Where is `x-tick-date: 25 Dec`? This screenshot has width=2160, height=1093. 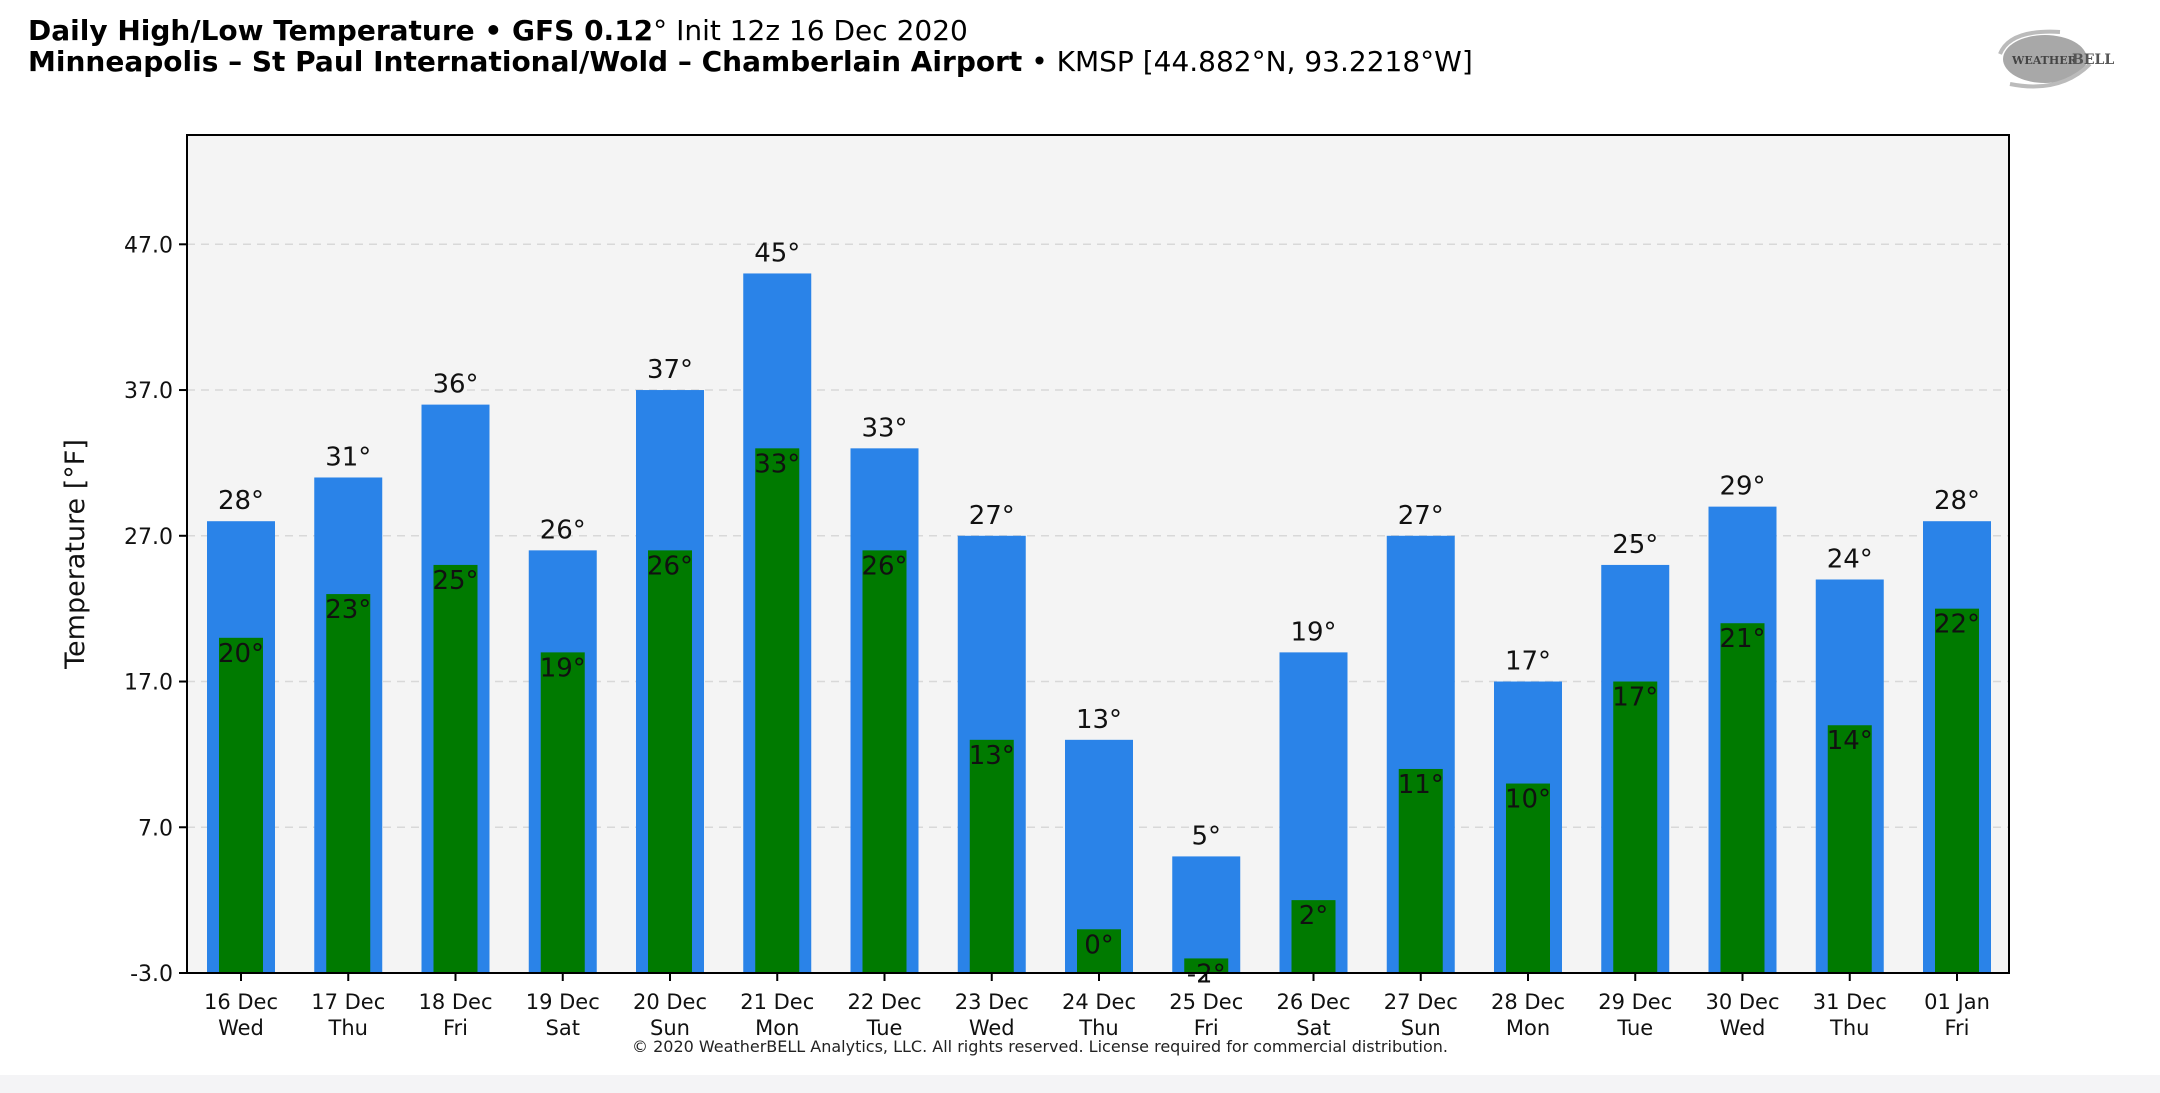
x-tick-date: 25 Dec is located at coordinates (1206, 1002).